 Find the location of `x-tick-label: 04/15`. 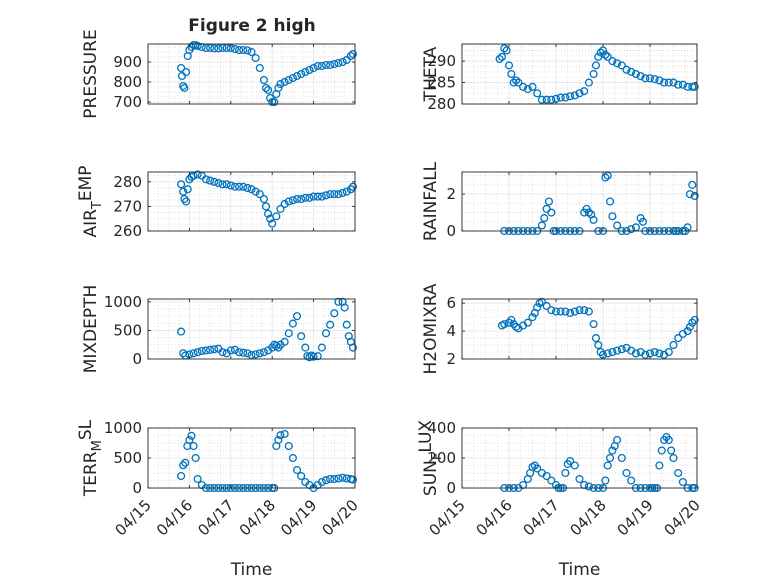

x-tick-label: 04/15 is located at coordinates (447, 517).